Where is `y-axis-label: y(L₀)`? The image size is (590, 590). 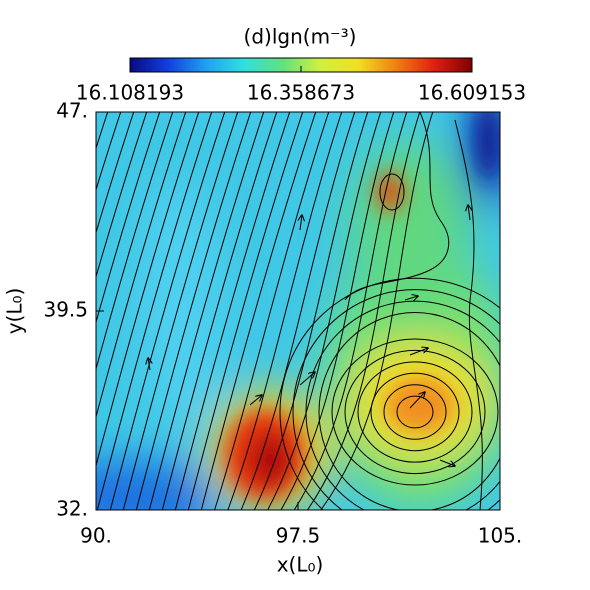 y-axis-label: y(L₀) is located at coordinates (15, 311).